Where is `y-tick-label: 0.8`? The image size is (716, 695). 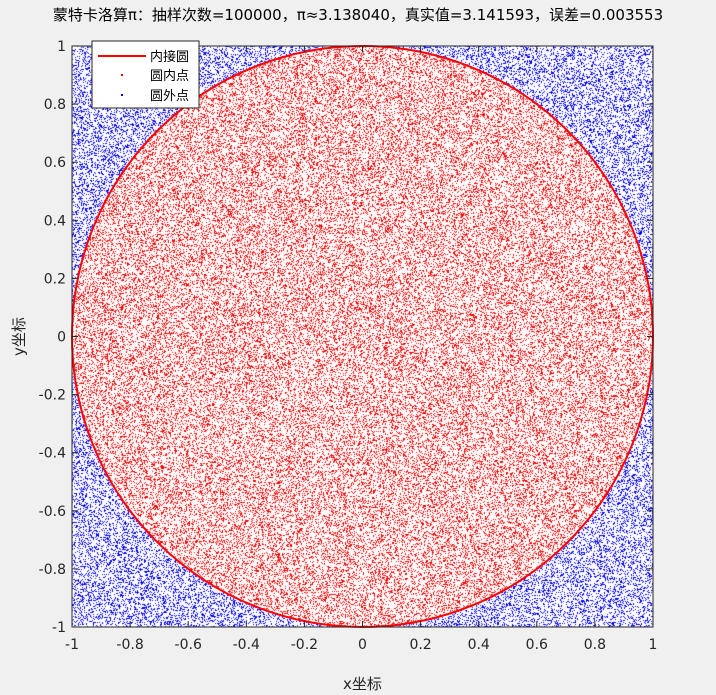
y-tick-label: 0.8 is located at coordinates (55, 105).